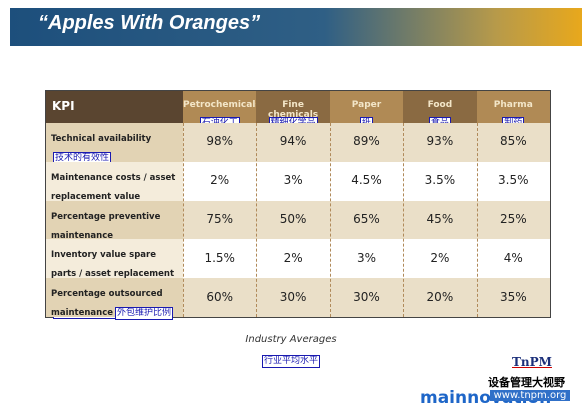 This screenshot has height=411, width=582. Describe the element at coordinates (107, 304) in the screenshot. I see `row-label: Percentage outsourced maintenance` at that location.